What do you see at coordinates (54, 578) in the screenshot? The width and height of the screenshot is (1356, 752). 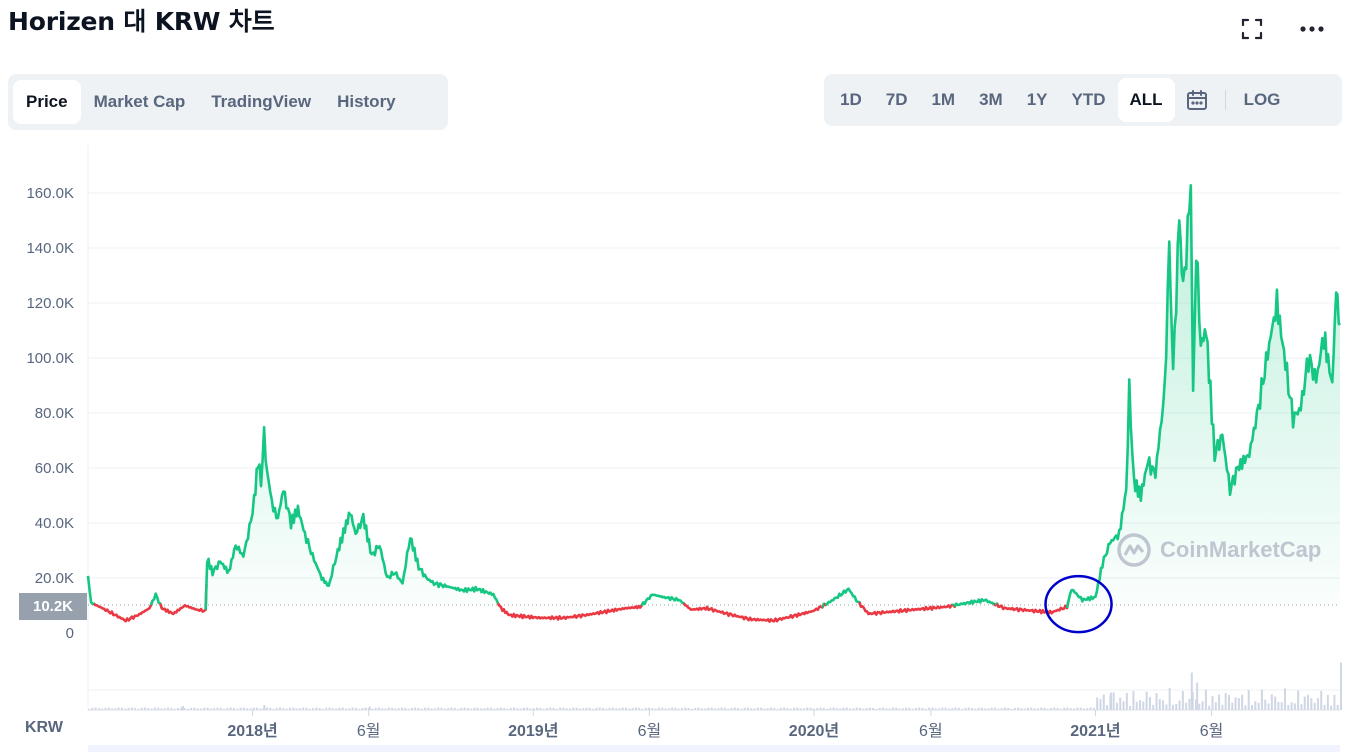 I see `y-tick-label: 20.0K` at bounding box center [54, 578].